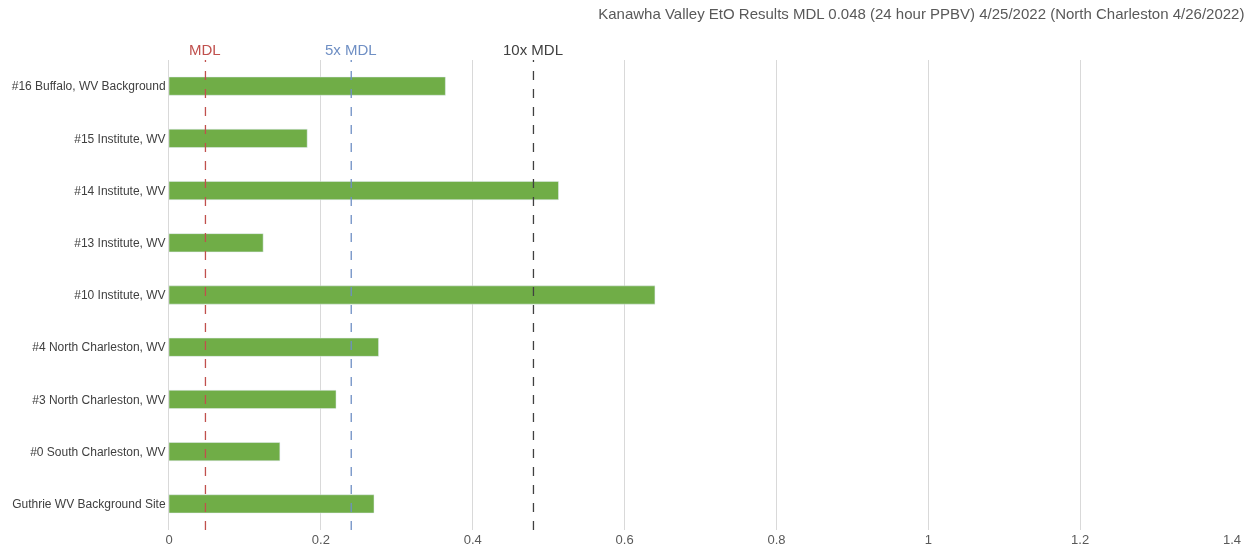 The width and height of the screenshot is (1257, 560). Describe the element at coordinates (1080, 539) in the screenshot. I see `x-tick-label: 1.2` at that location.